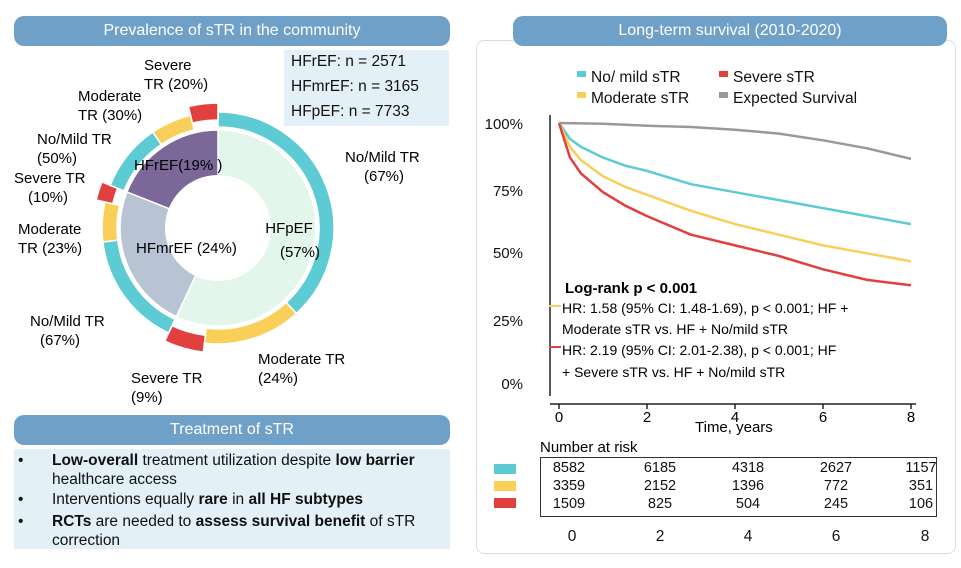 This screenshot has height=568, width=961. What do you see at coordinates (50, 178) in the screenshot?
I see `outer-label-hfmref-severe: Severe TR` at bounding box center [50, 178].